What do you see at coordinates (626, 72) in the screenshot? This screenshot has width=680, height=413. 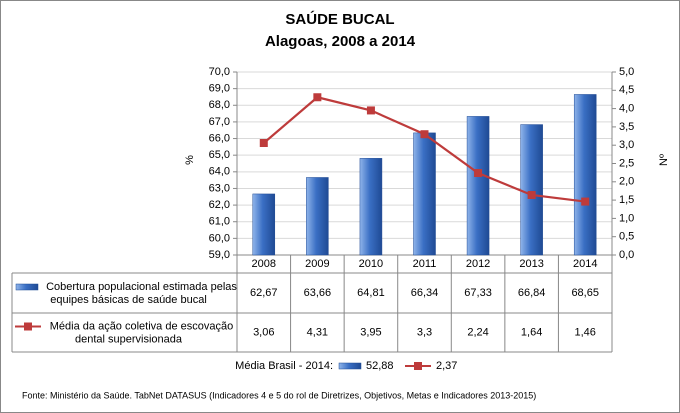 I see `y2-tick-label: 5,0` at bounding box center [626, 72].